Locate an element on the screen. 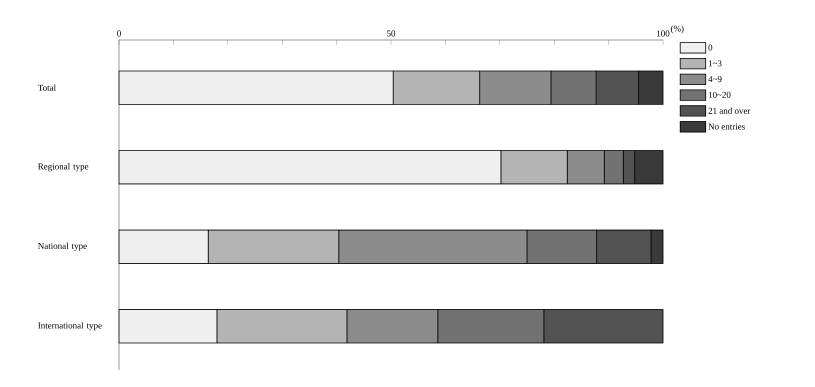 This screenshot has height=387, width=815. x-tick-label: 50 is located at coordinates (391, 33).